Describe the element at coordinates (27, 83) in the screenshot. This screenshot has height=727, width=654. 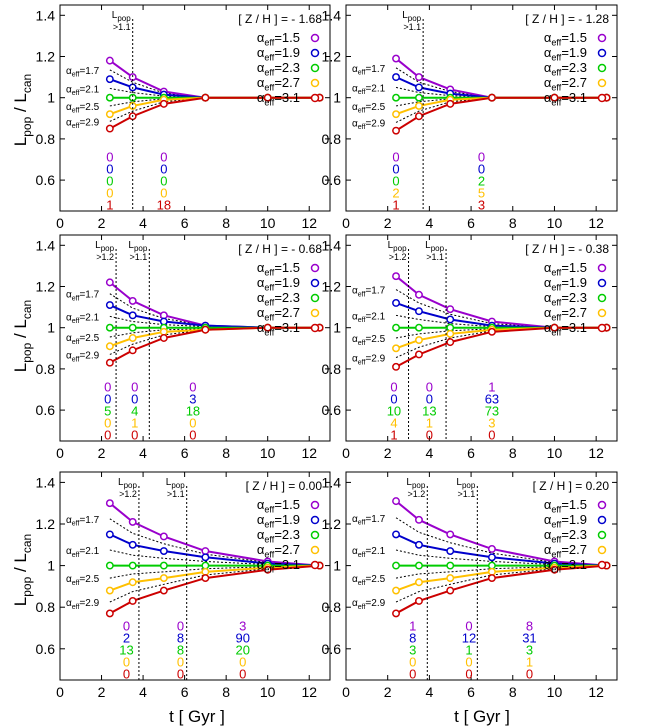
I see `y-title-sub2: can` at that location.